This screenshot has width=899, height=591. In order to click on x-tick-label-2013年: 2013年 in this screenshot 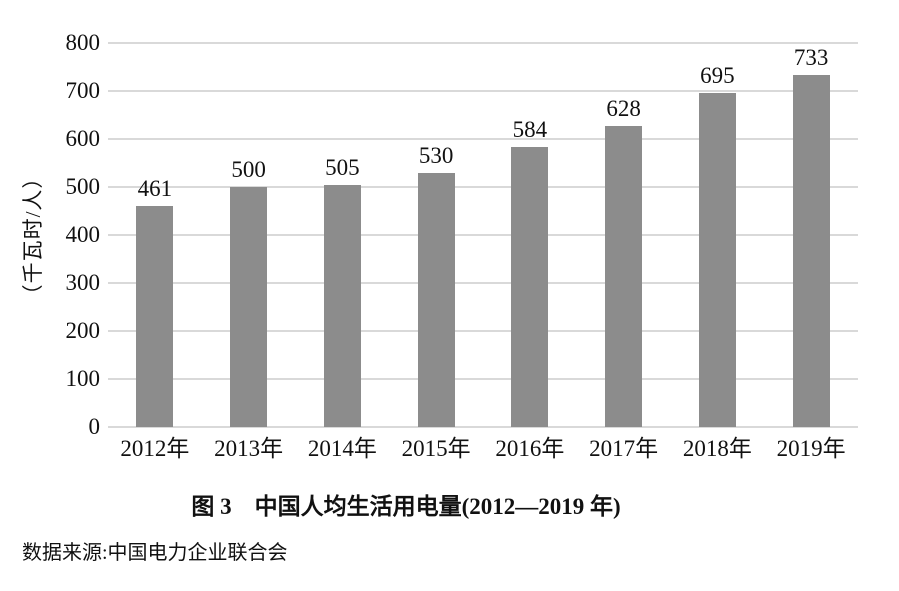, I will do `click(249, 448)`.